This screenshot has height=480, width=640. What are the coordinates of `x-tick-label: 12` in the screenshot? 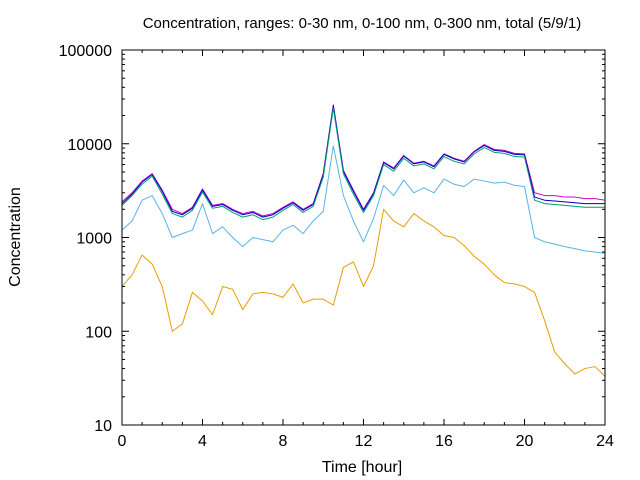 It's located at (364, 441).